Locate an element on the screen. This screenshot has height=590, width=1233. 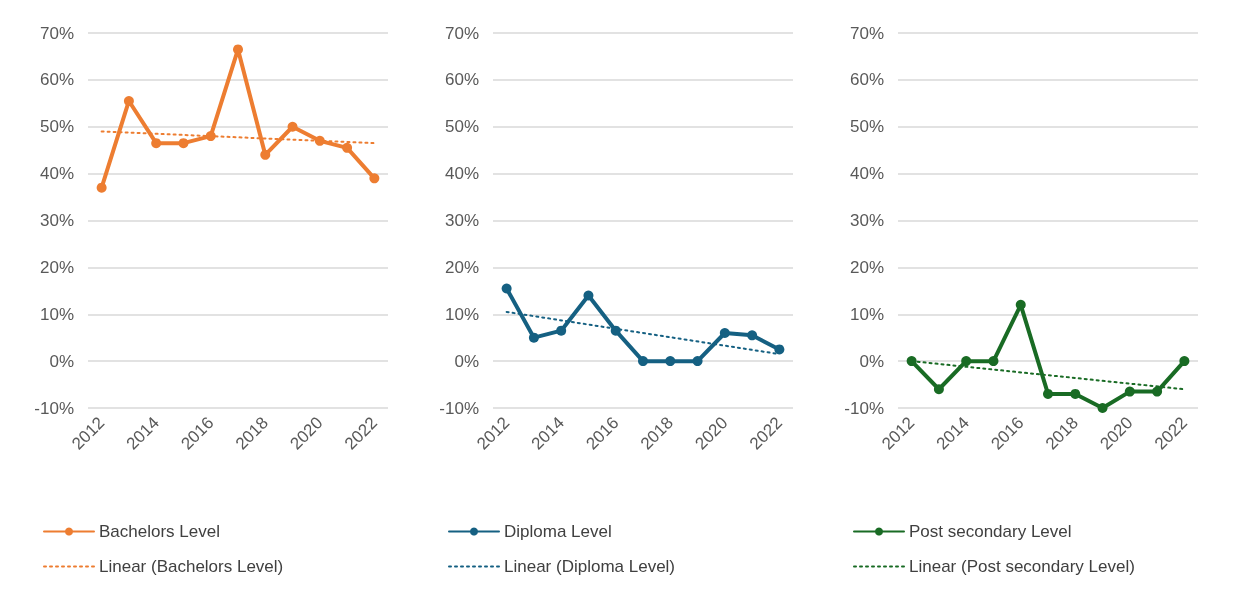
legend-label: Bachelors Level is located at coordinates (159, 531).